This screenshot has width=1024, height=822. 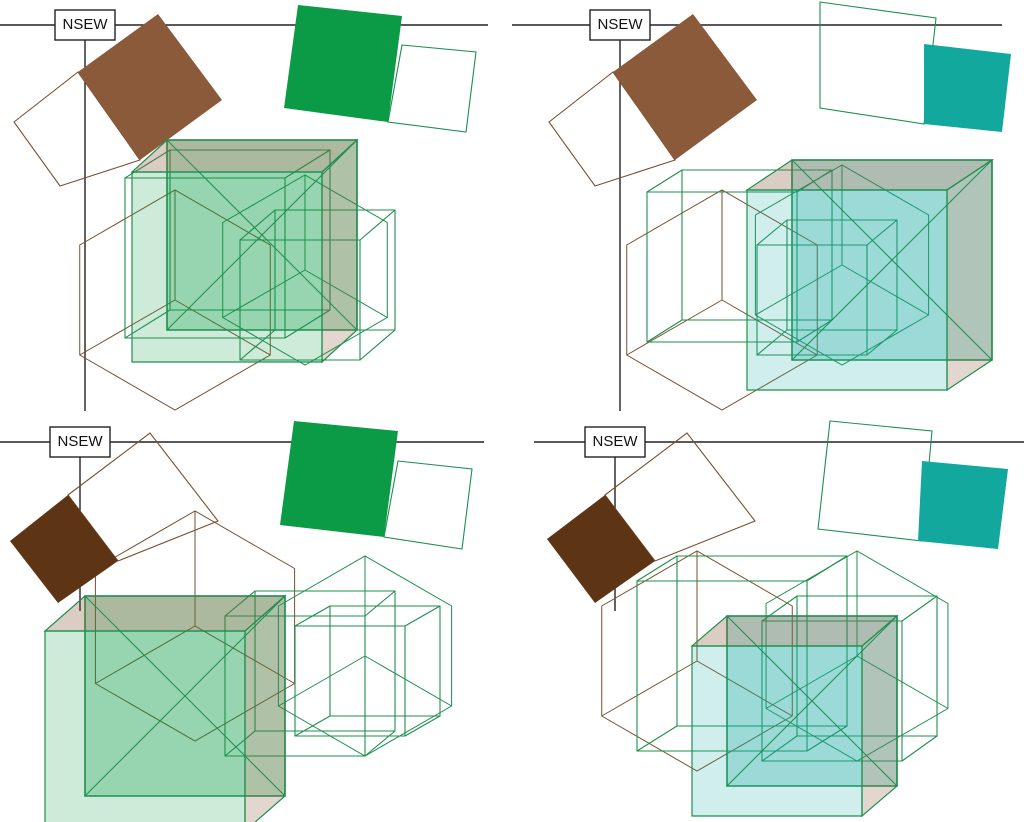 I want to click on cube-face-back, so click(x=385, y=661).